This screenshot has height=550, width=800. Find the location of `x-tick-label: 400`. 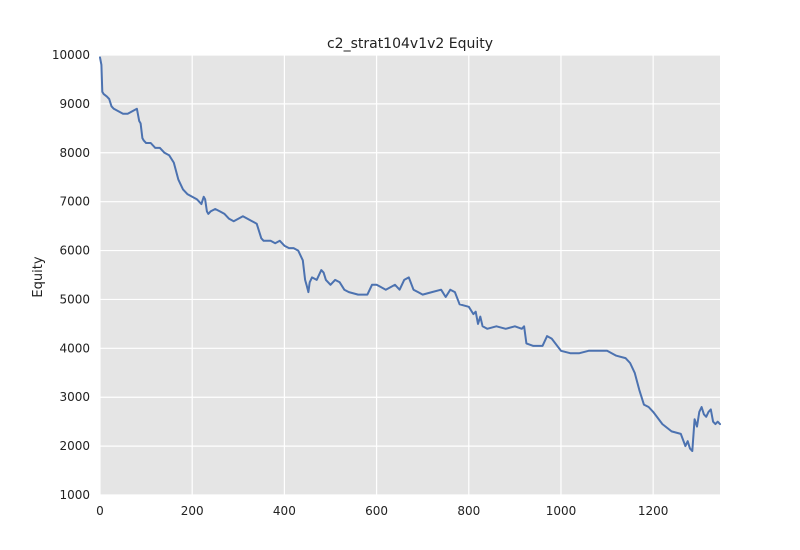

x-tick-label: 400 is located at coordinates (284, 511).